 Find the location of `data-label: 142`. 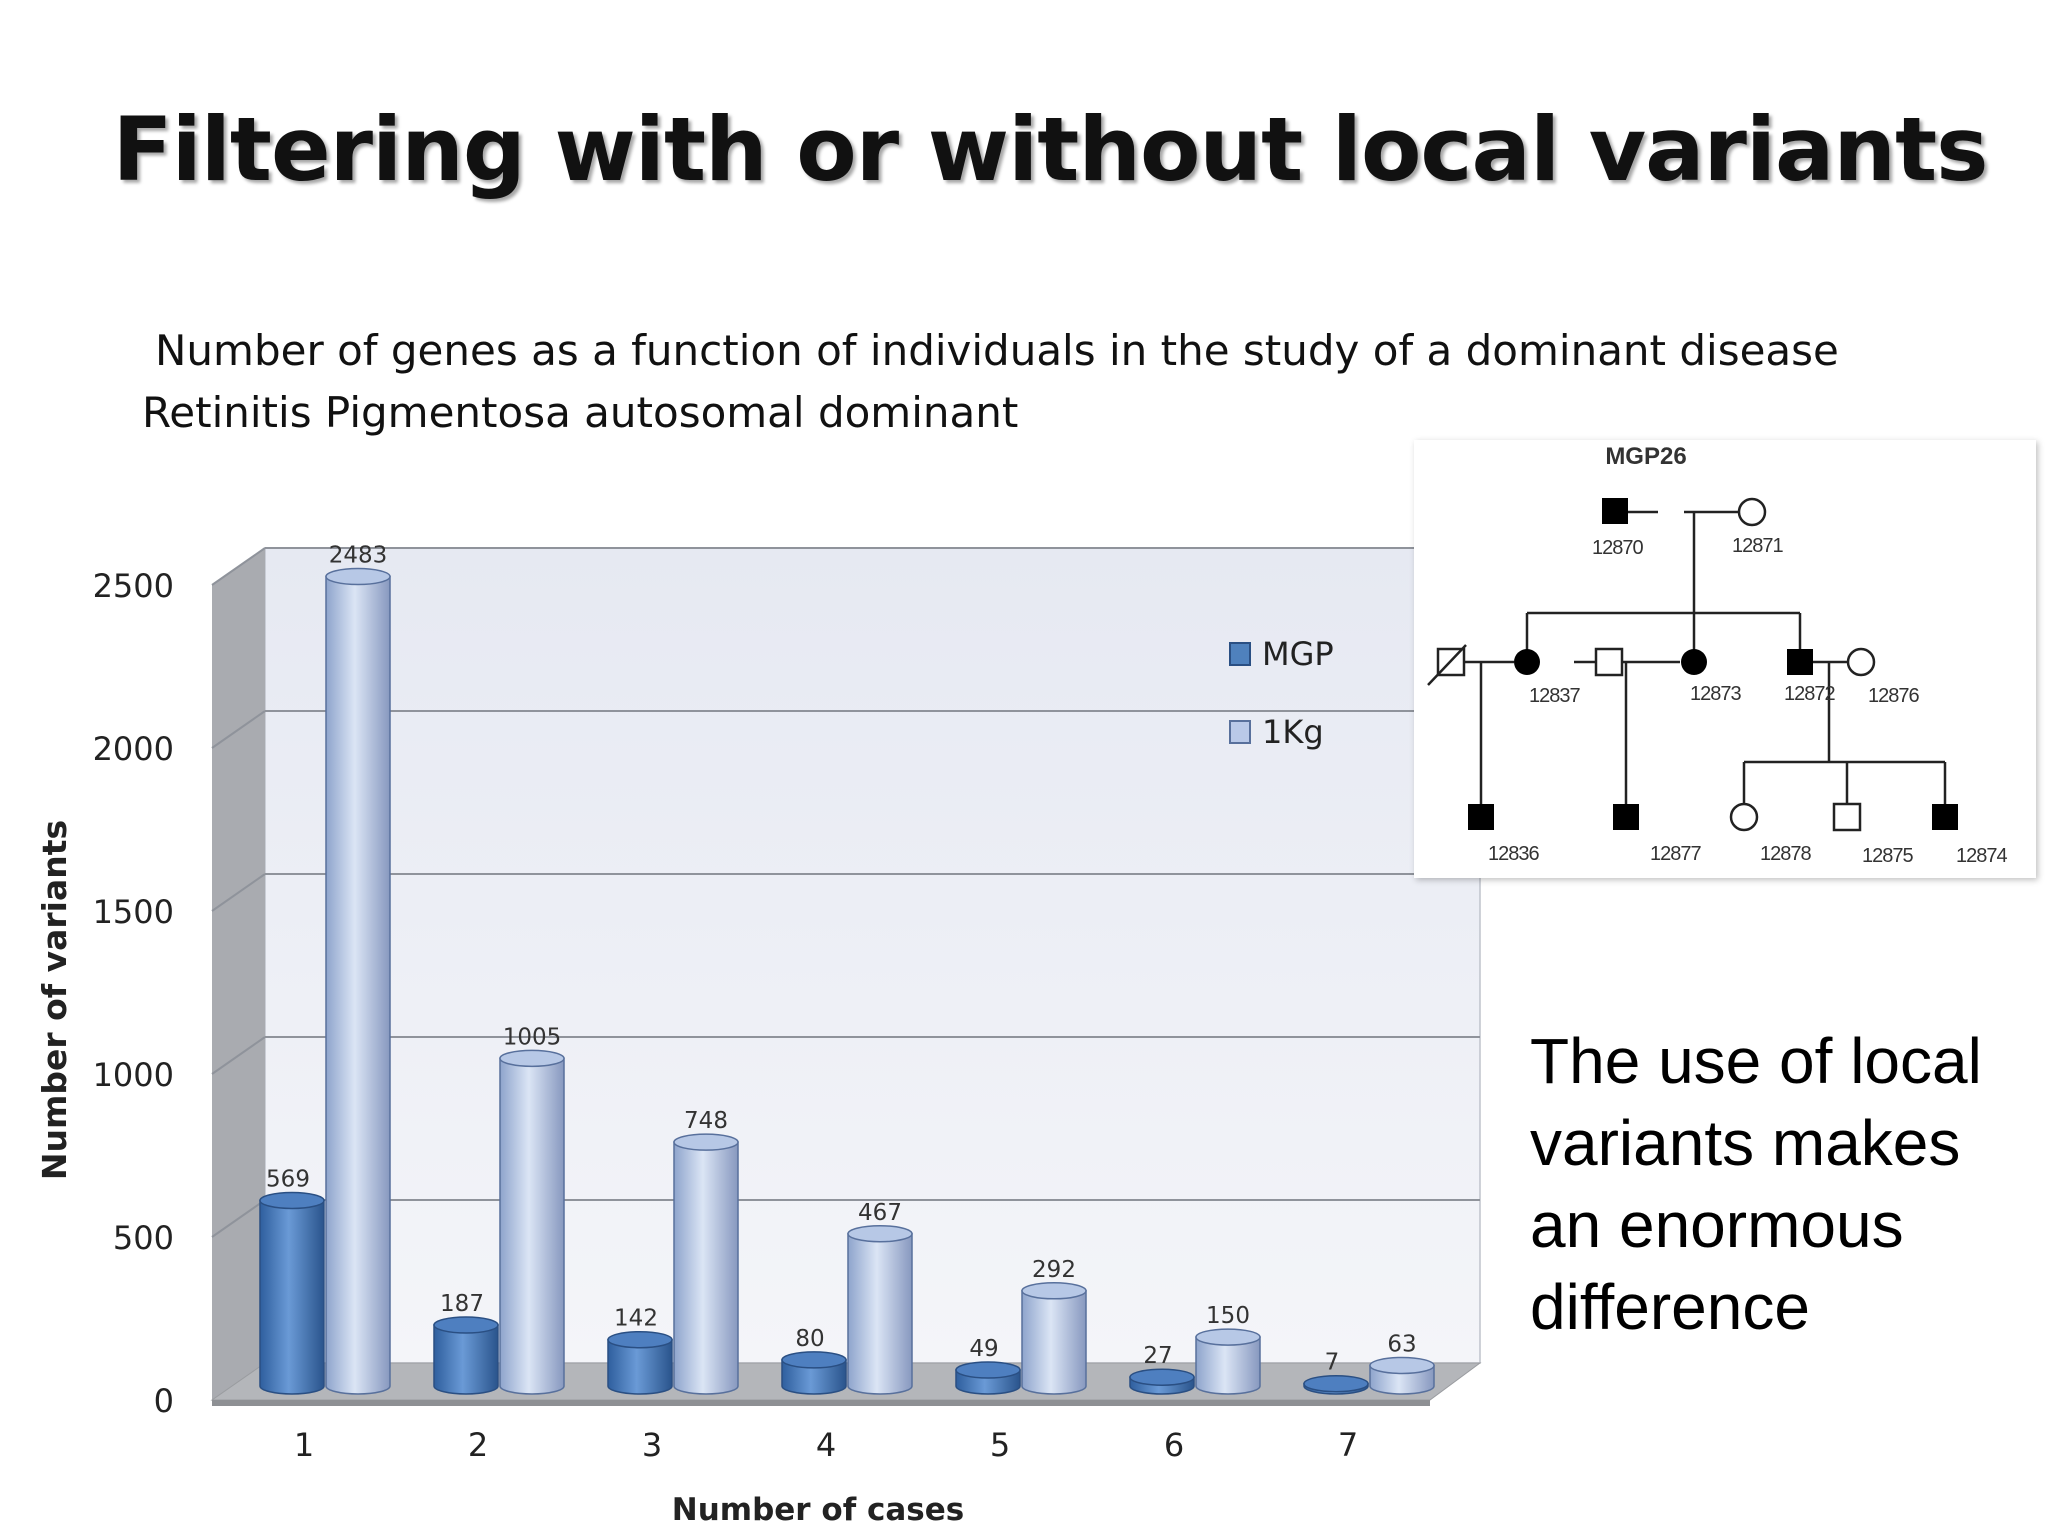

data-label: 142 is located at coordinates (636, 1319).